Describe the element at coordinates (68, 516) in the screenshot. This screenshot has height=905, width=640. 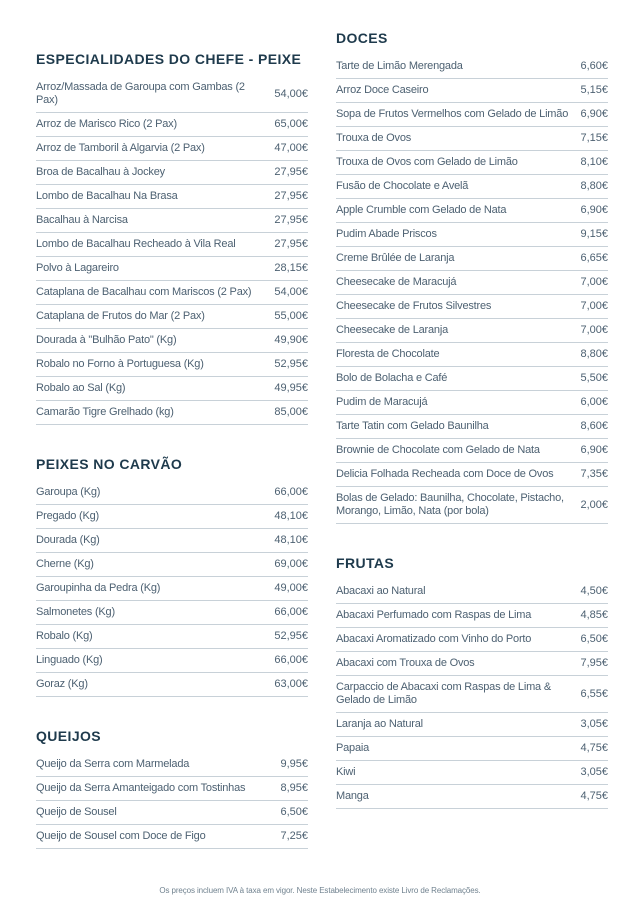
I see `menu-item-name: Pregado (Kg)` at that location.